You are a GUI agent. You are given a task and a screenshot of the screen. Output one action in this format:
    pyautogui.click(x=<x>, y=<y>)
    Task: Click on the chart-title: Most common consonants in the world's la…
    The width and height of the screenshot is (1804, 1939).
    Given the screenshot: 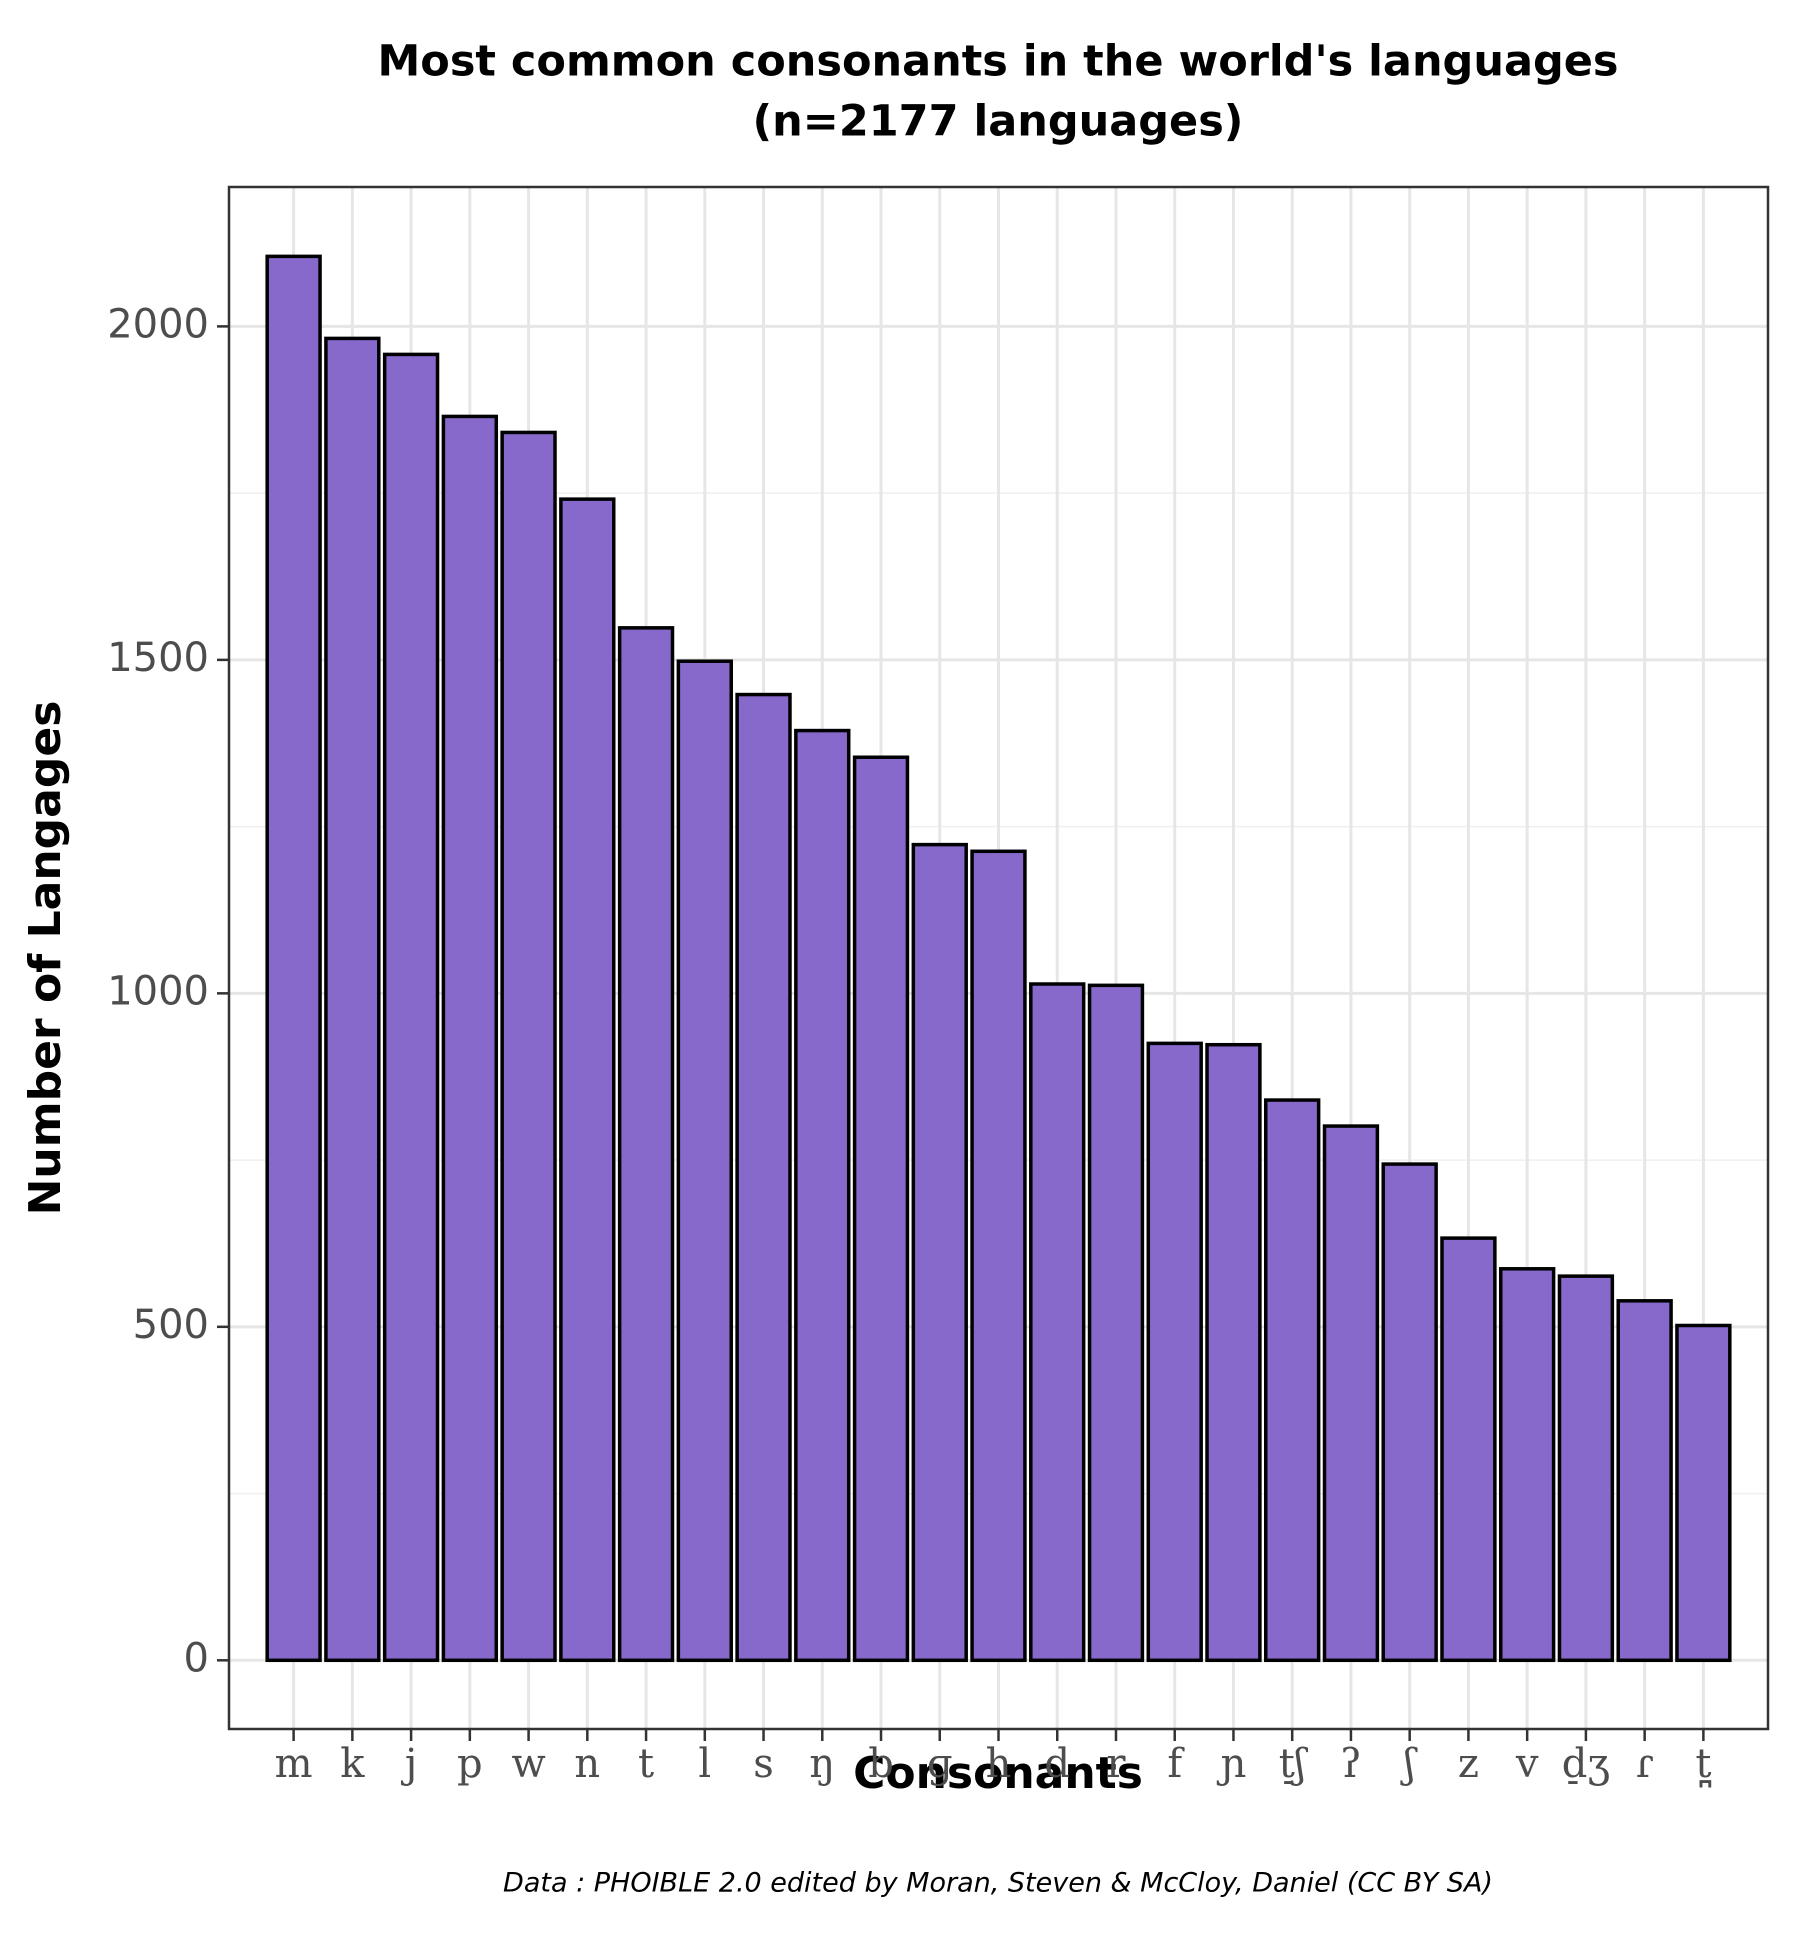 What is the action you would take?
    pyautogui.click(x=997, y=62)
    